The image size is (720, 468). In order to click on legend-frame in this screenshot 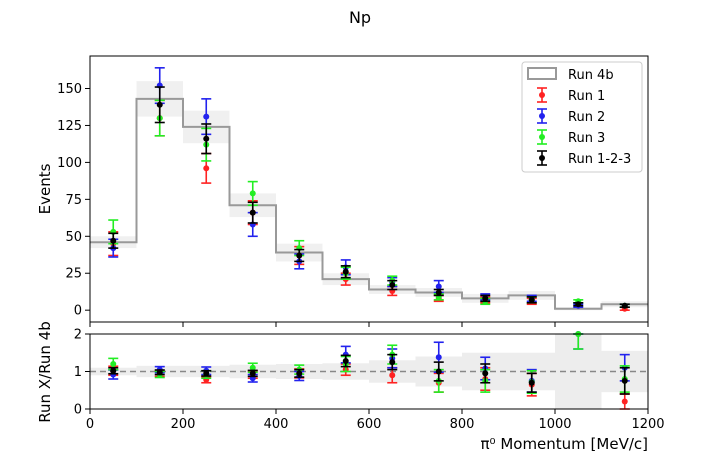, I will do `click(582, 117)`.